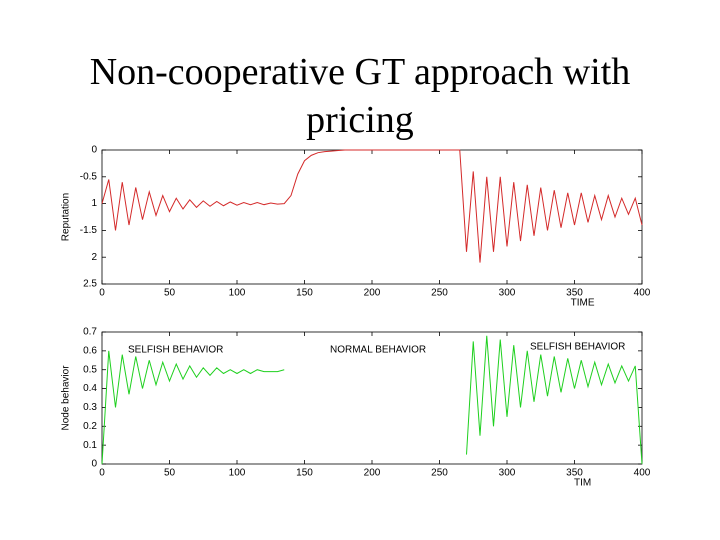 Image resolution: width=720 pixels, height=540 pixels. I want to click on y-tick-label: -1.5, so click(89, 230).